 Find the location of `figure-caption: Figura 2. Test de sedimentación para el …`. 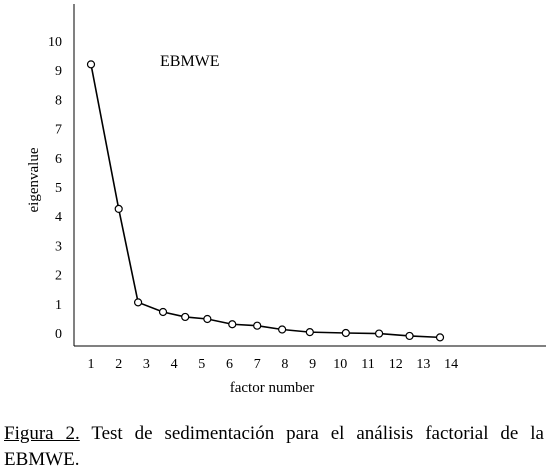

figure-caption: Figura 2. Test de sedimentación para el … is located at coordinates (274, 447).